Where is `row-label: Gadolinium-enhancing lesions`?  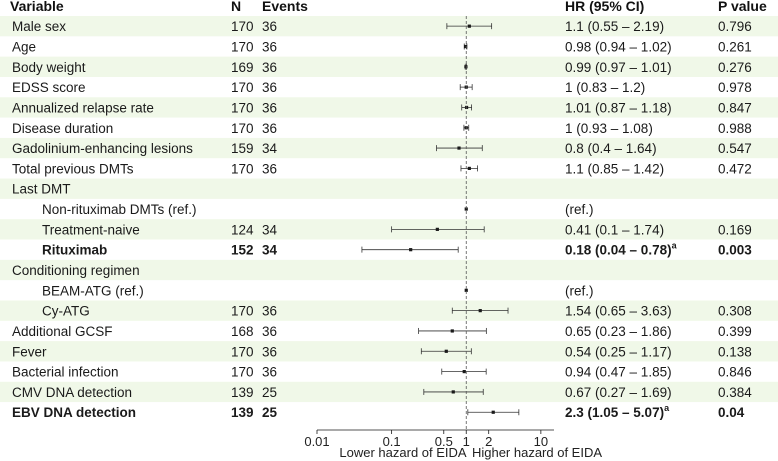
row-label: Gadolinium-enhancing lesions is located at coordinates (102, 148).